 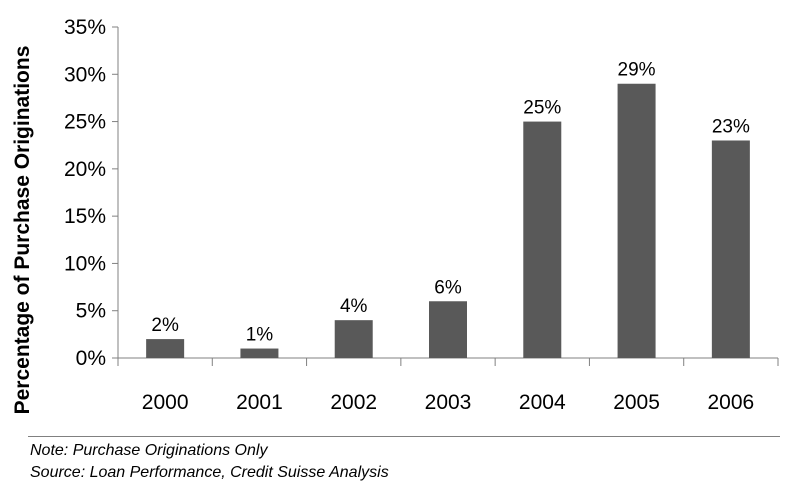 What do you see at coordinates (730, 402) in the screenshot?
I see `x-tick-label: 2006` at bounding box center [730, 402].